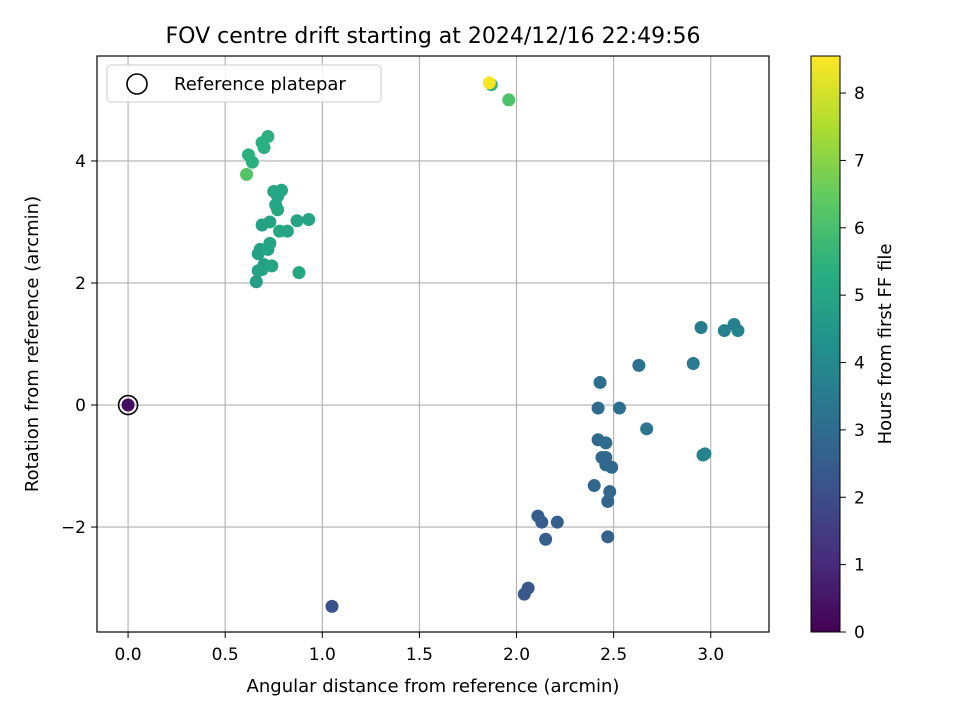  Describe the element at coordinates (859, 229) in the screenshot. I see `colorbar-tick-label: 6` at that location.